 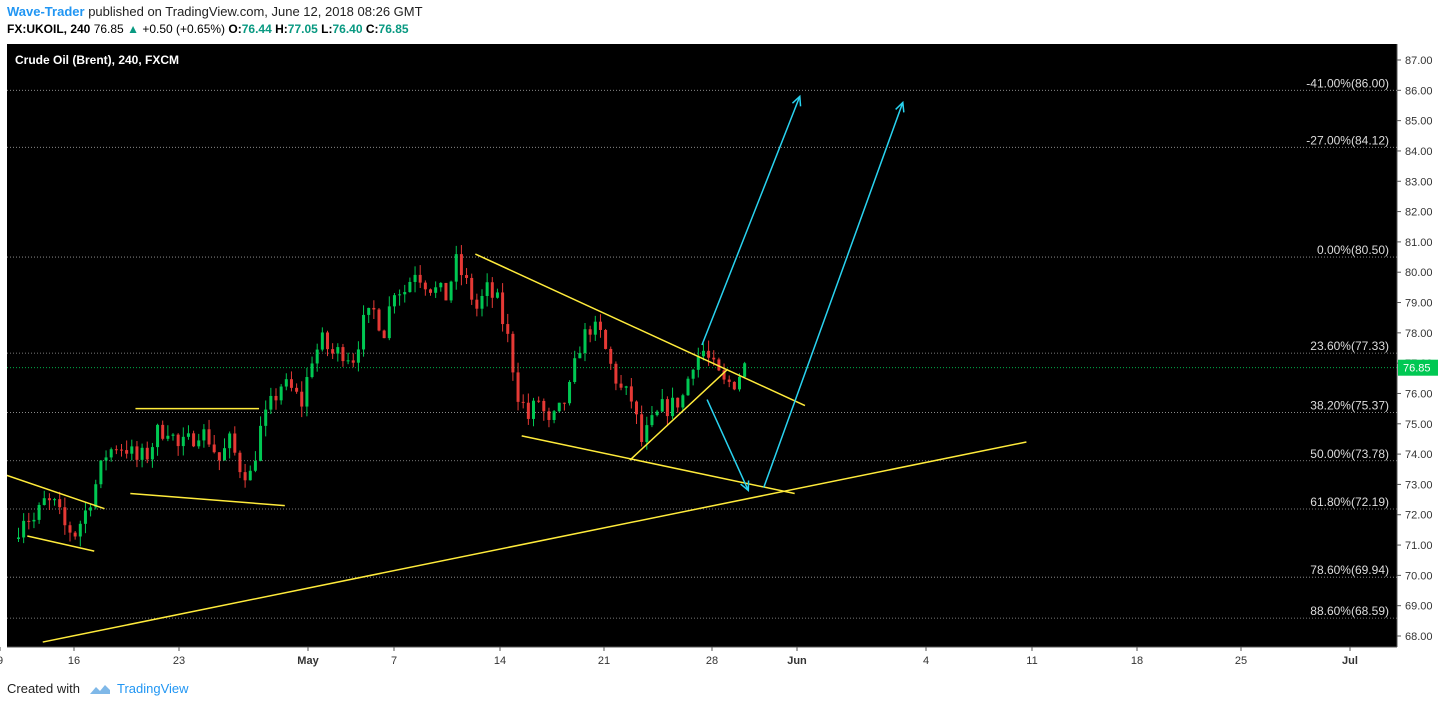 I want to click on y-tick-label: 79.00, so click(x=1419, y=304).